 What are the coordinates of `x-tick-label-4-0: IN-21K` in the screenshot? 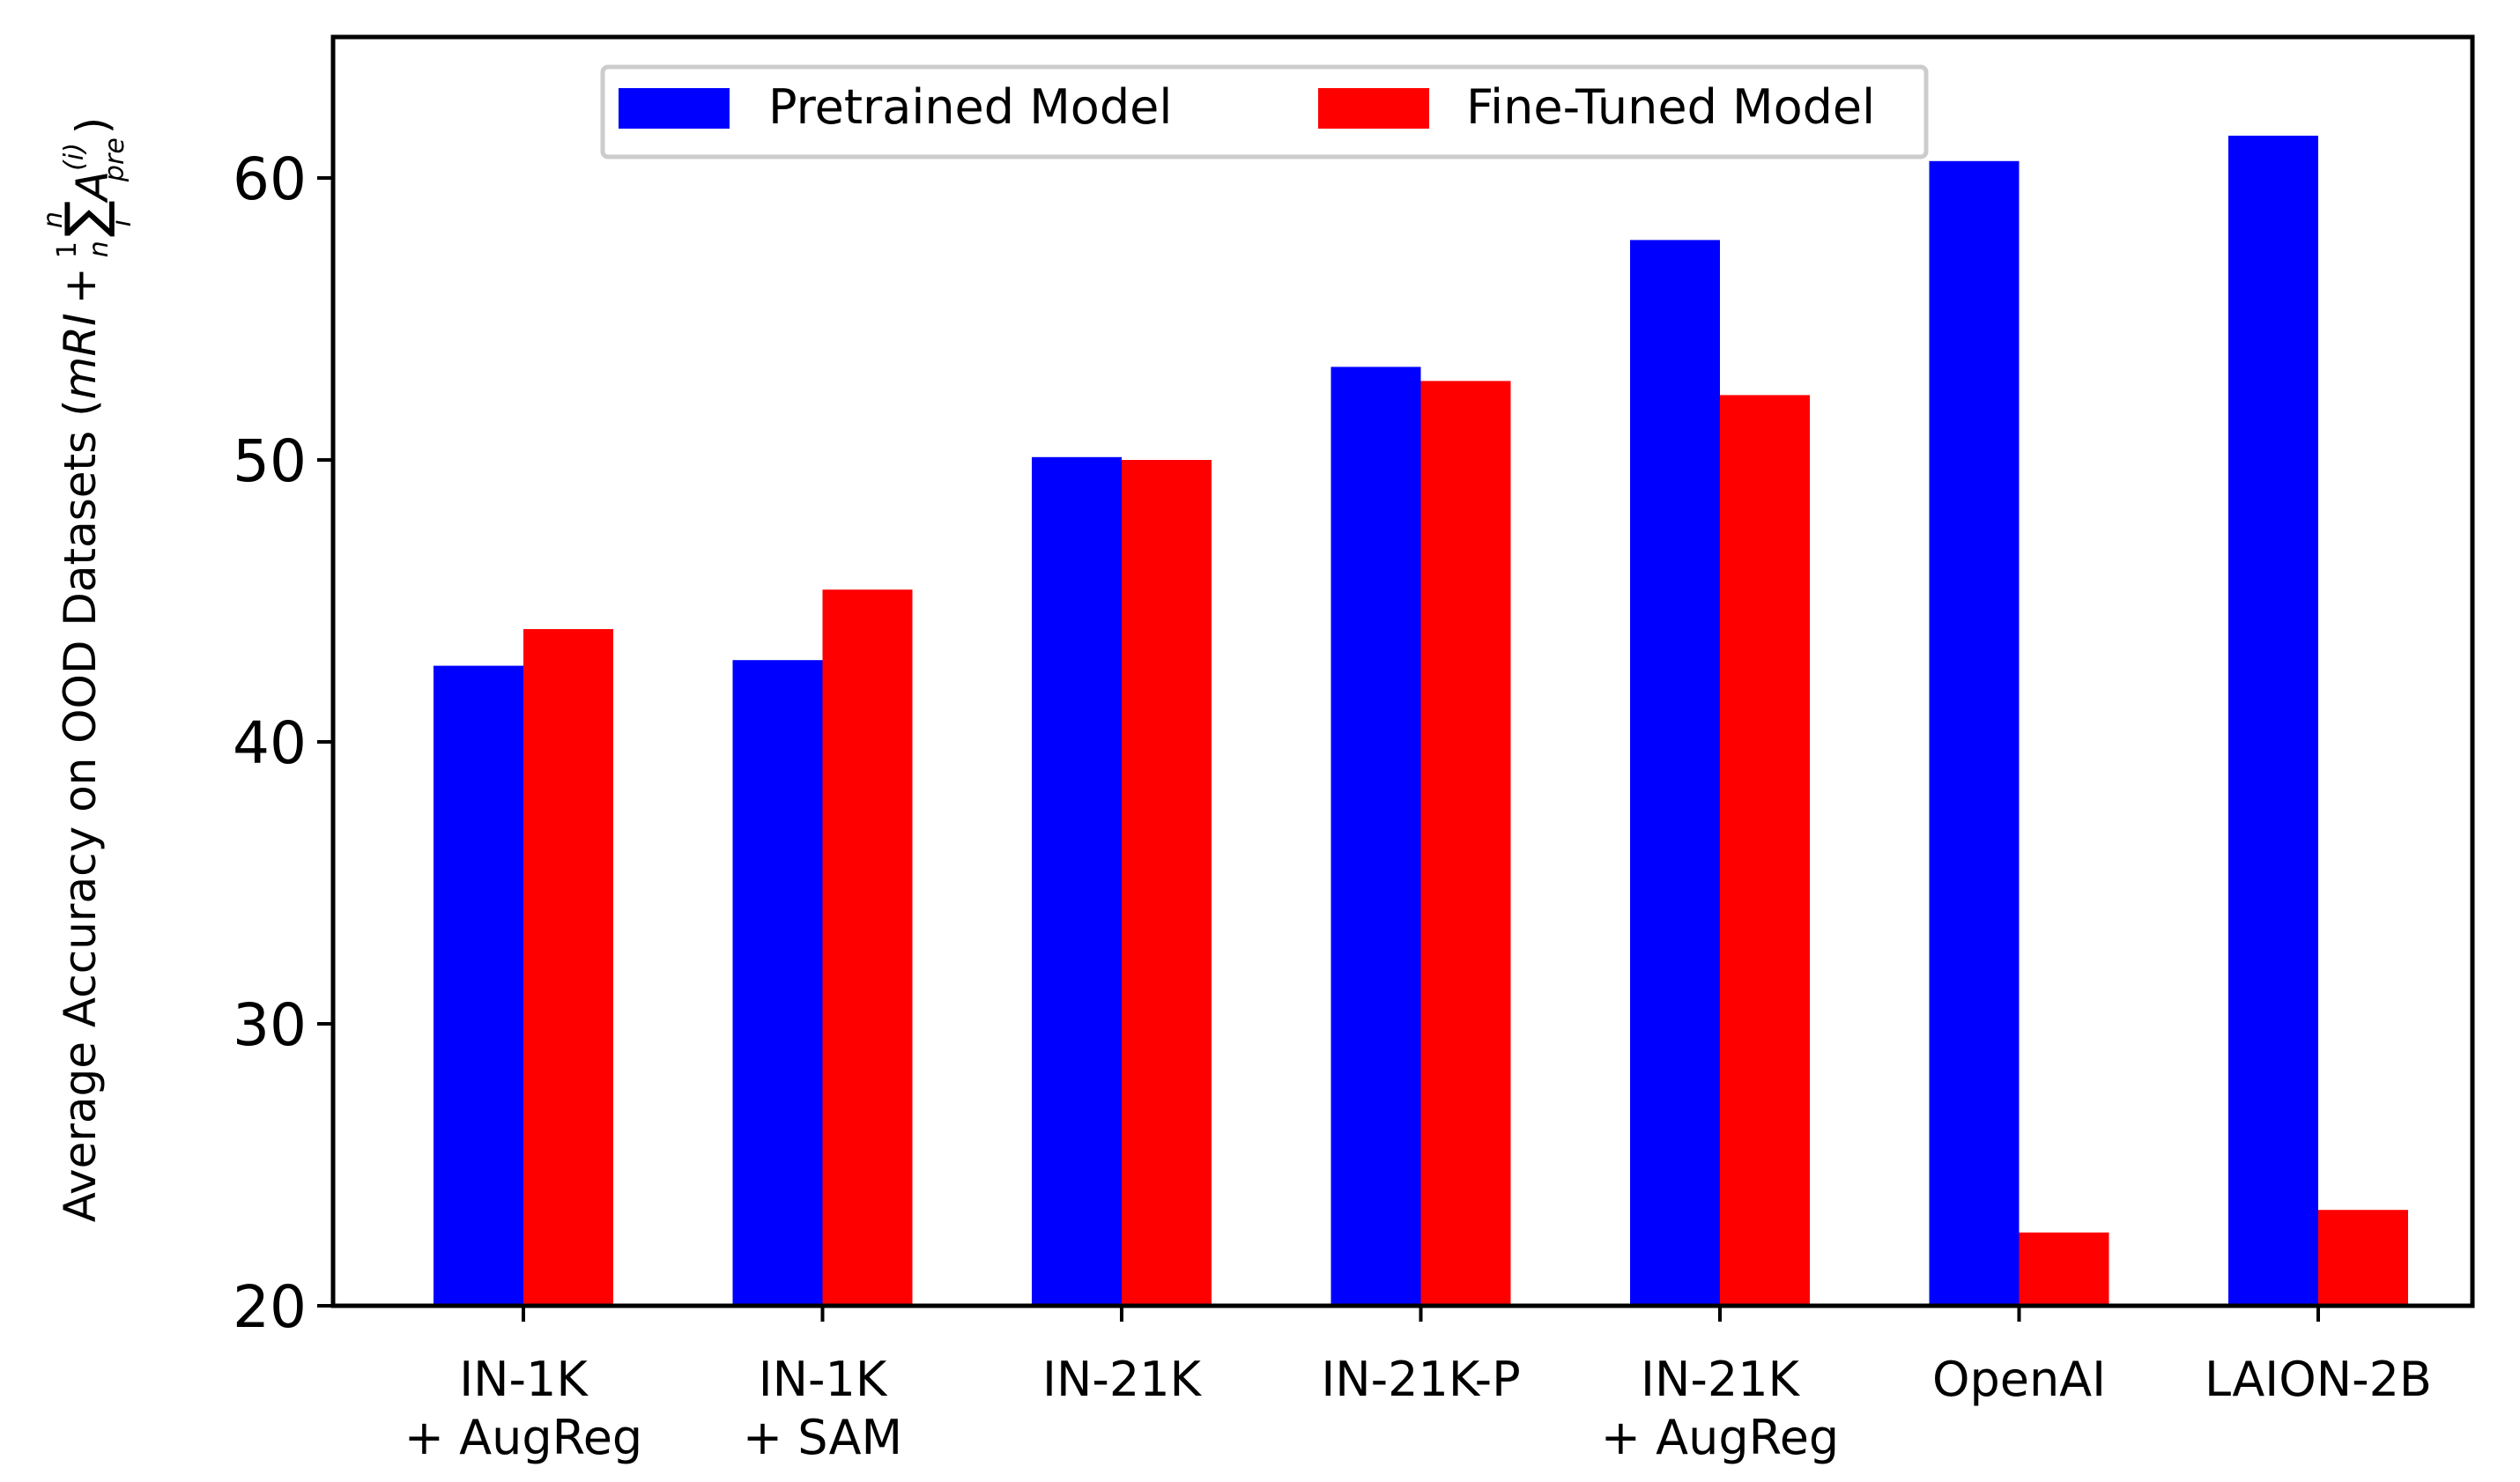 It's located at (1721, 1379).